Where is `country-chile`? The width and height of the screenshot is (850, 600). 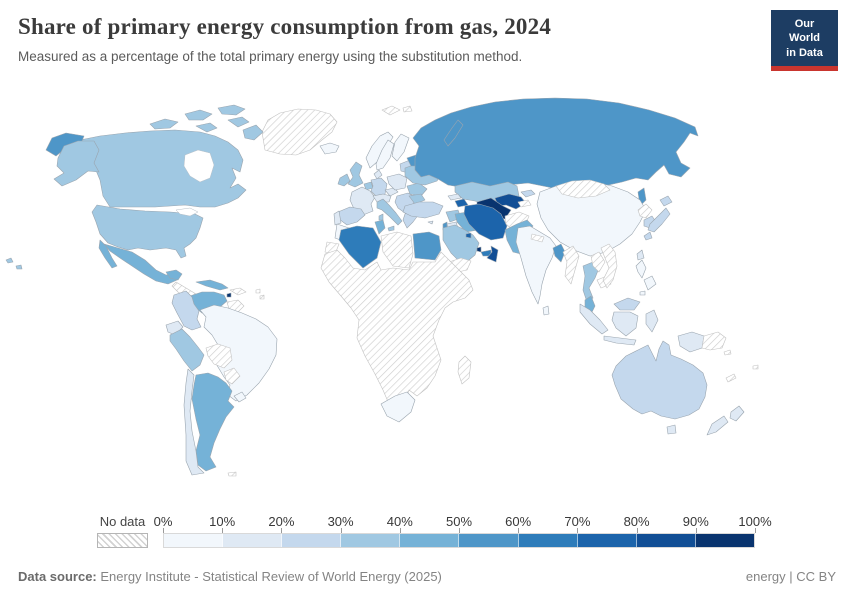 country-chile is located at coordinates (194, 422).